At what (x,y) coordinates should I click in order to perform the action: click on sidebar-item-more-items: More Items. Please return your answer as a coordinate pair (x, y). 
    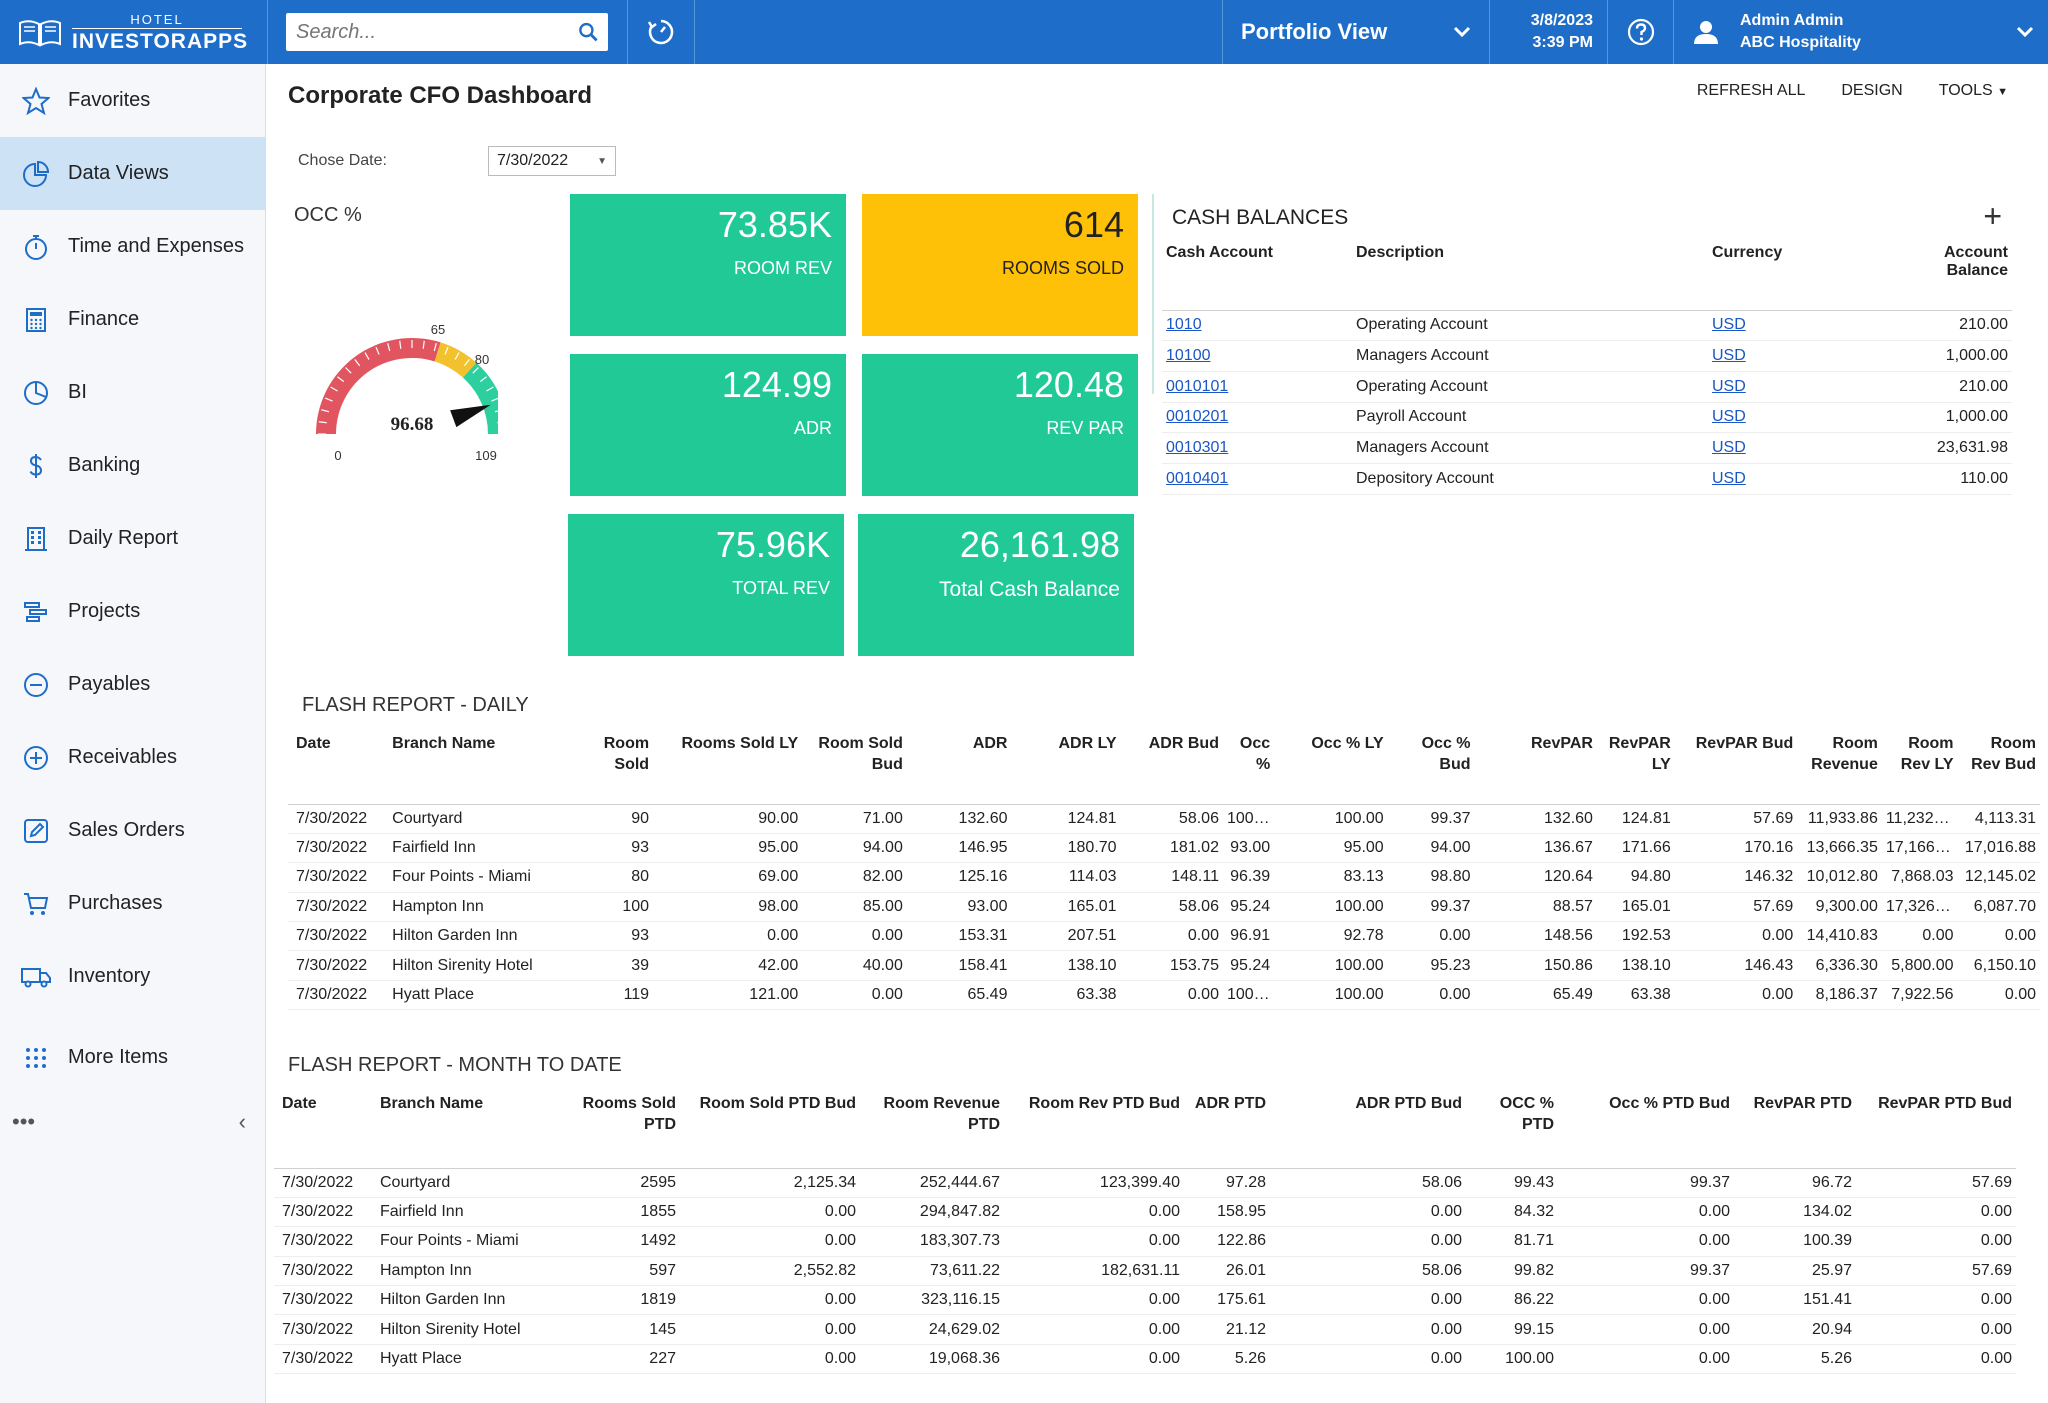
    Looking at the image, I should click on (132, 1057).